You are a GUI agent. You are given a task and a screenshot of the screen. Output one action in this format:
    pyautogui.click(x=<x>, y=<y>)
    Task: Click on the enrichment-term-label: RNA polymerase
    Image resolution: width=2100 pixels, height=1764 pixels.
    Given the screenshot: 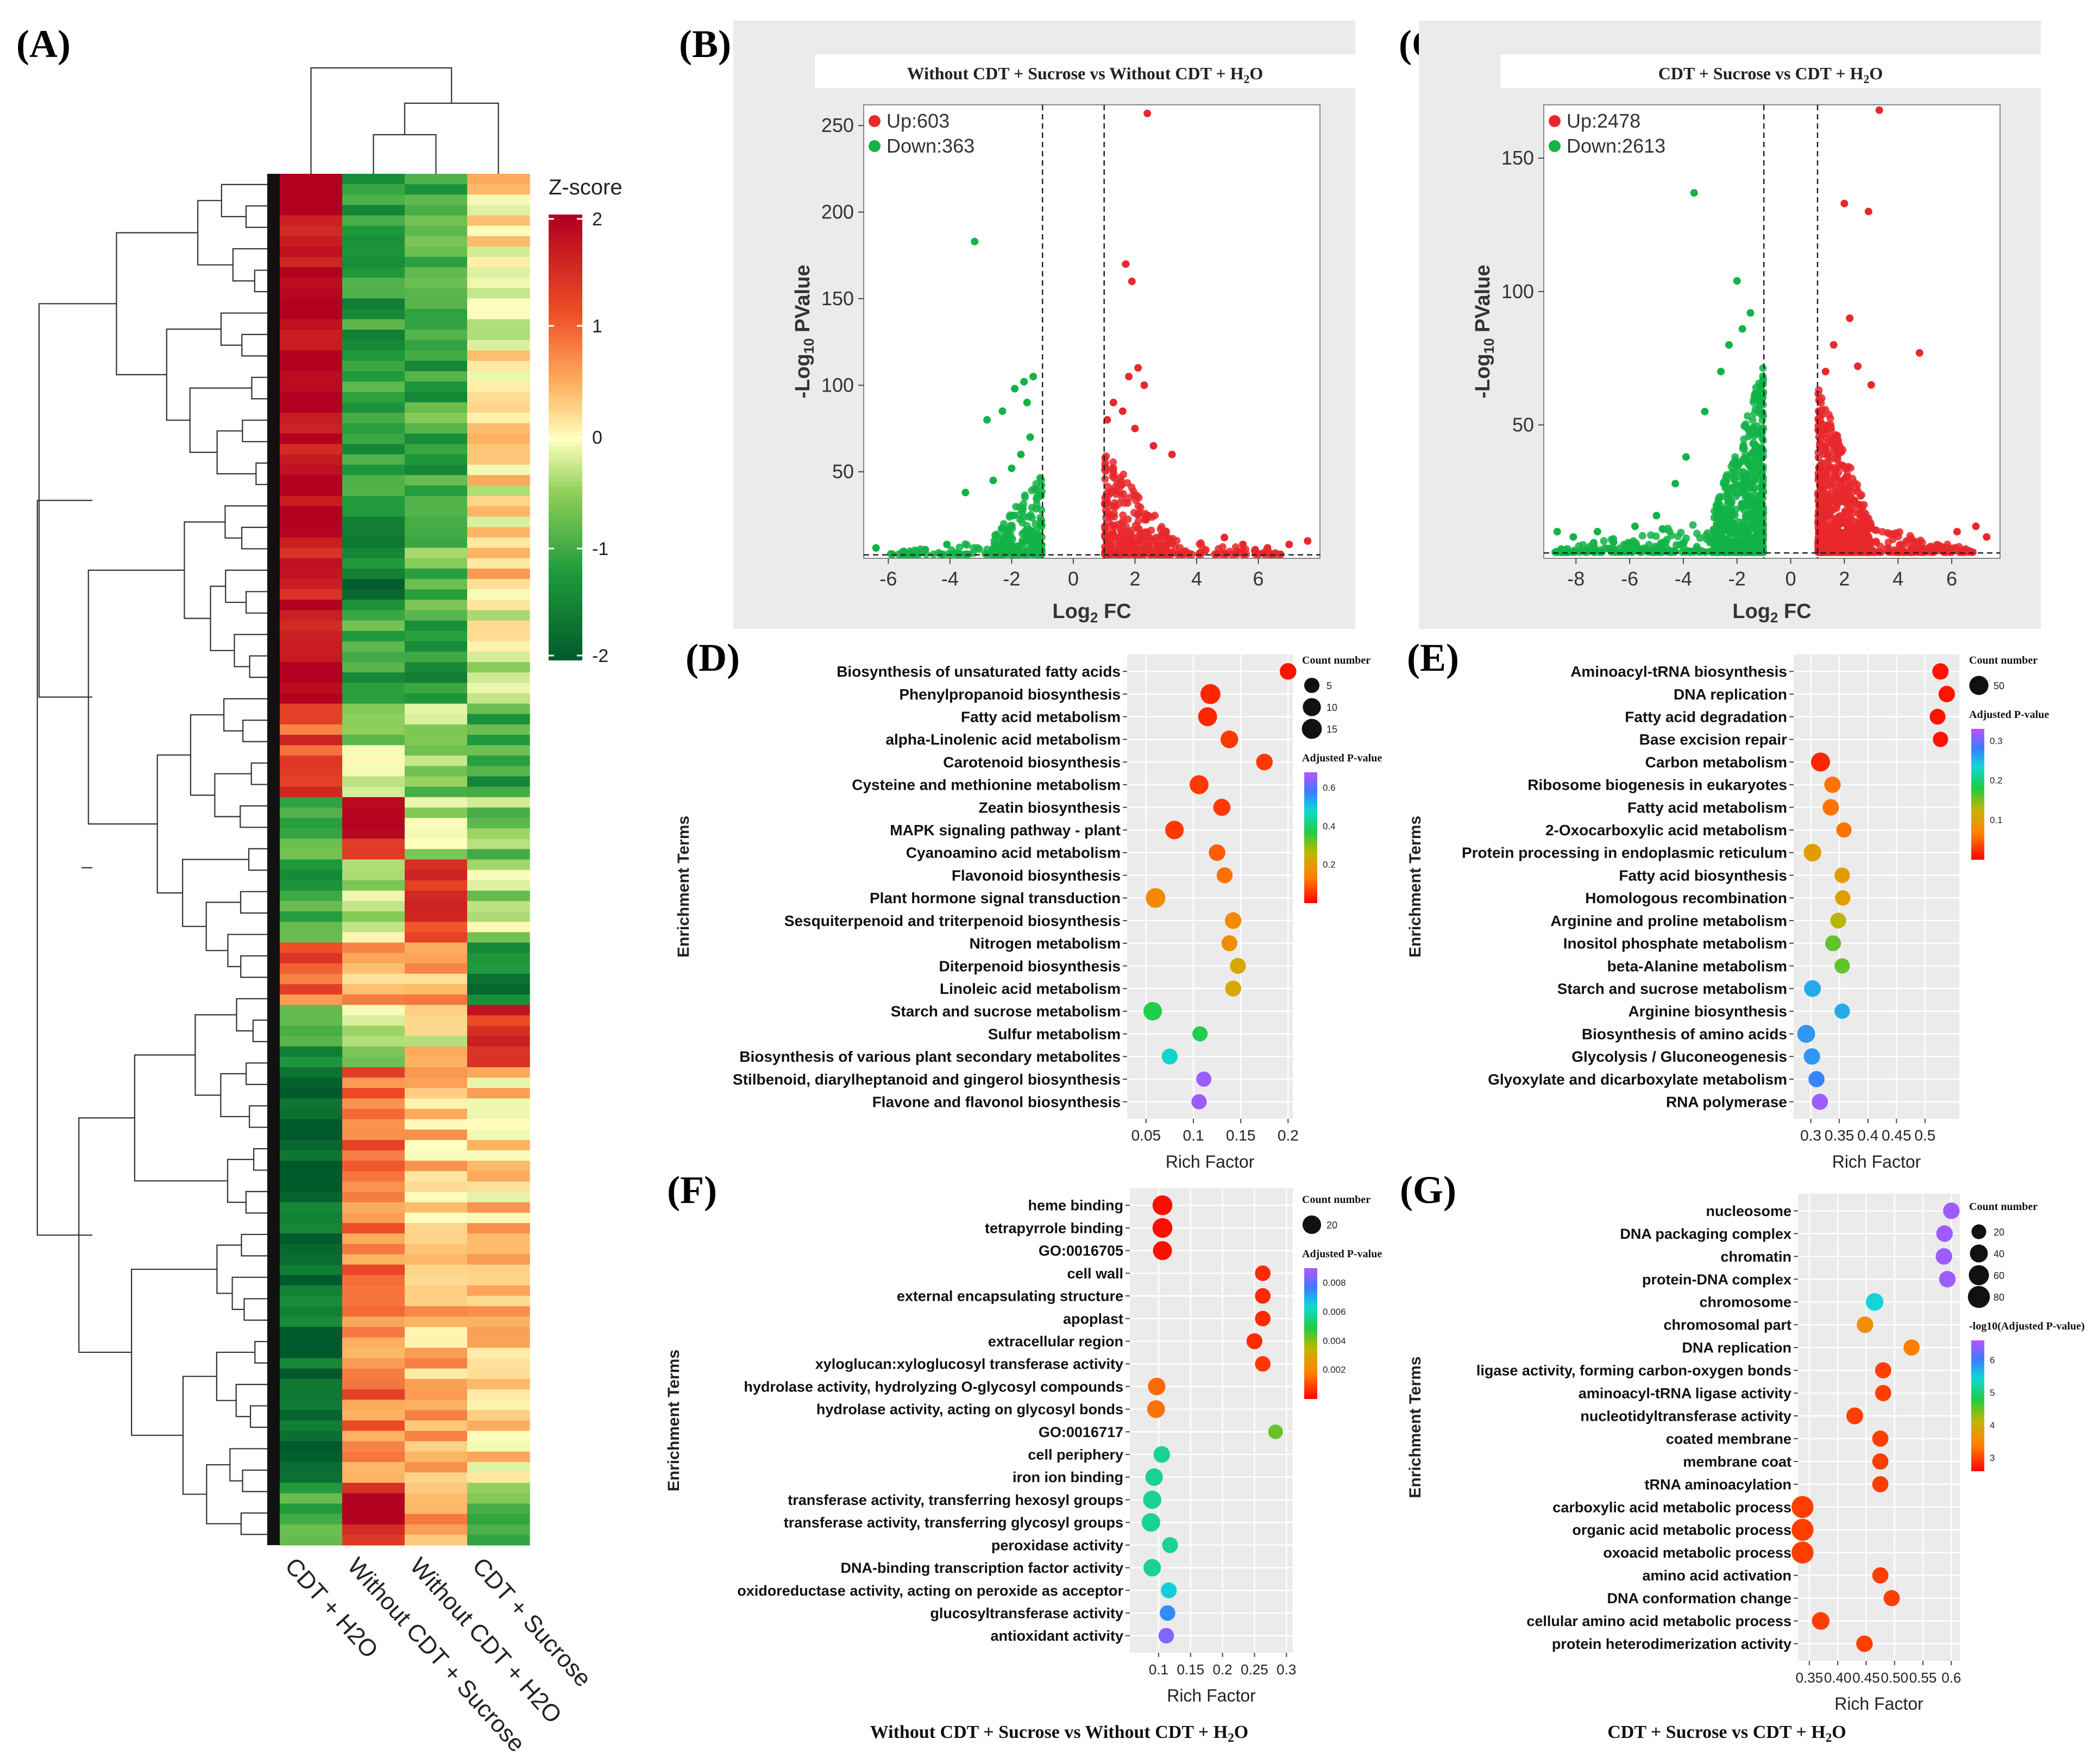 What is the action you would take?
    pyautogui.click(x=1727, y=1102)
    